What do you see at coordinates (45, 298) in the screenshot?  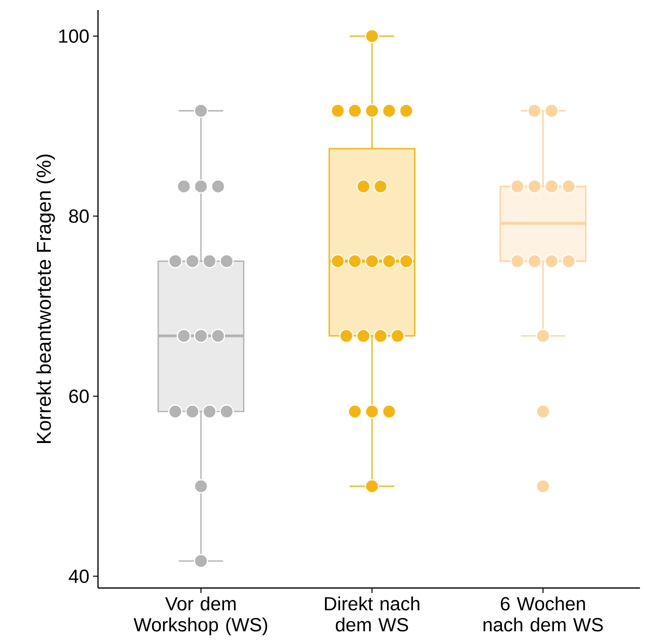 I see `y-axis-title: Korrekt beantwortete Fragen (%)` at bounding box center [45, 298].